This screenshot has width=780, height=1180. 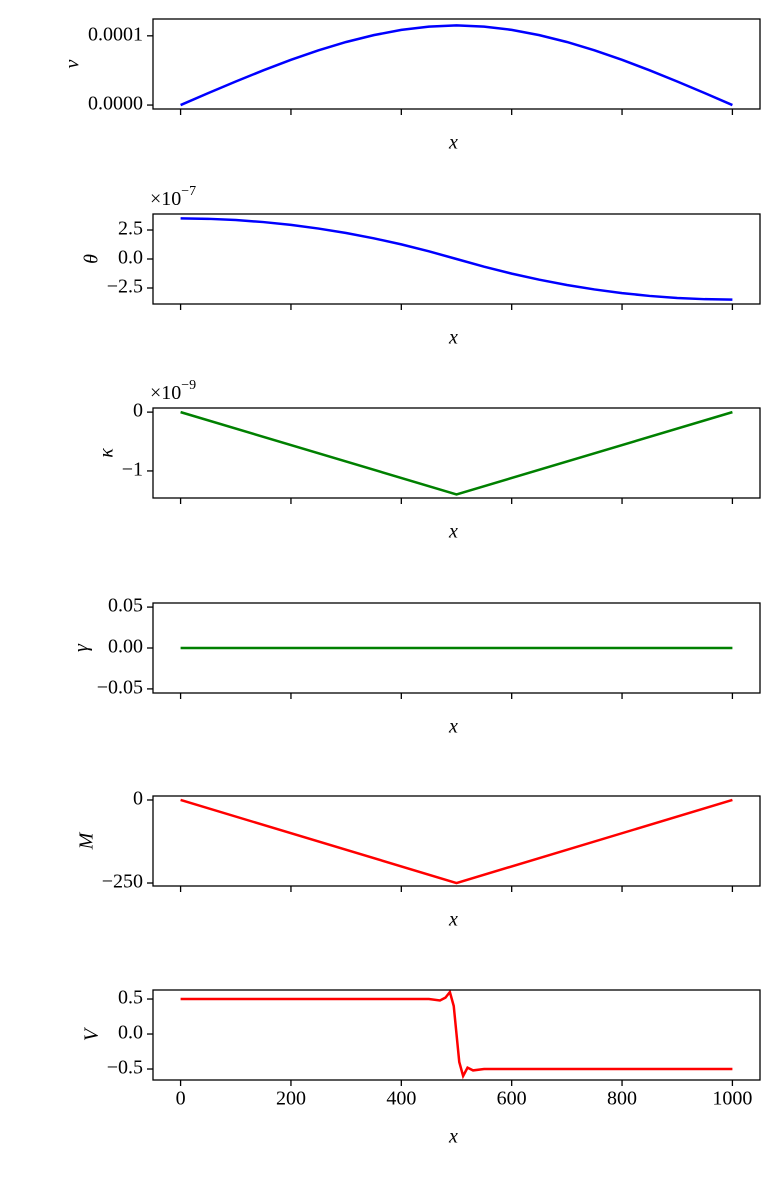 What do you see at coordinates (73, 63) in the screenshot?
I see `y-axis-label: v` at bounding box center [73, 63].